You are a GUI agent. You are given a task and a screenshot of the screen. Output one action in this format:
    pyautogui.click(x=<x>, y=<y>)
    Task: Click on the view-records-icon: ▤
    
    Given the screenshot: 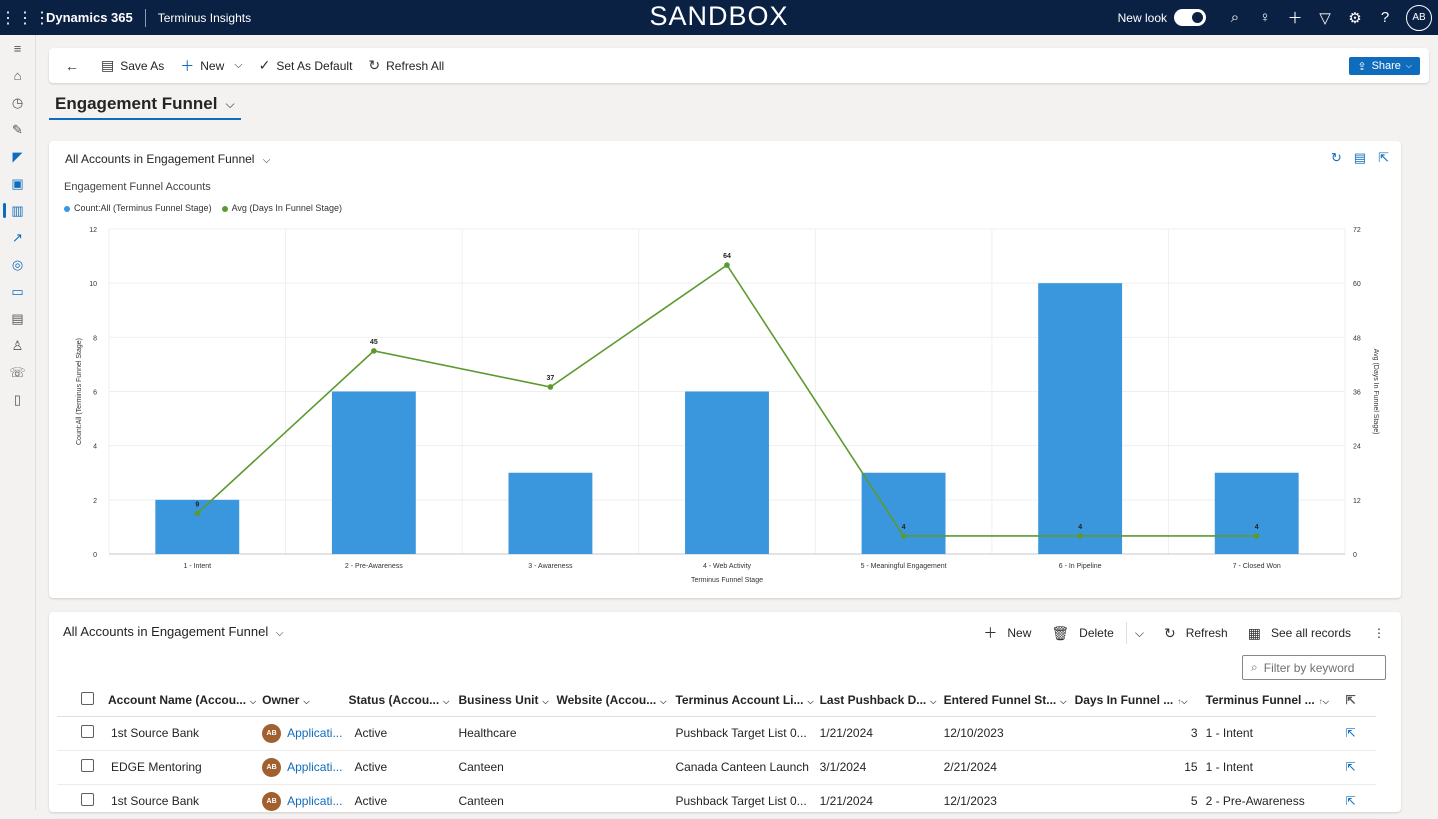 What is the action you would take?
    pyautogui.click(x=1360, y=157)
    